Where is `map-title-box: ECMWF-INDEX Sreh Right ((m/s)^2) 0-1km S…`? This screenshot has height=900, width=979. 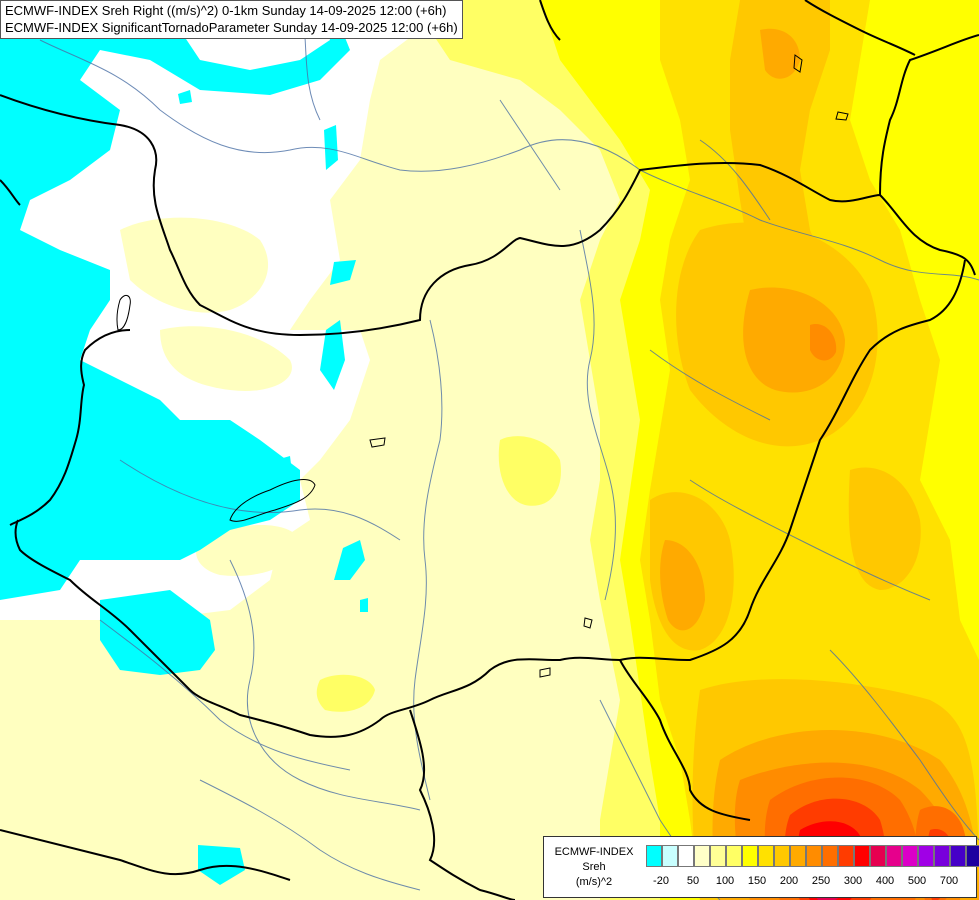 map-title-box: ECMWF-INDEX Sreh Right ((m/s)^2) 0-1km S… is located at coordinates (231, 19).